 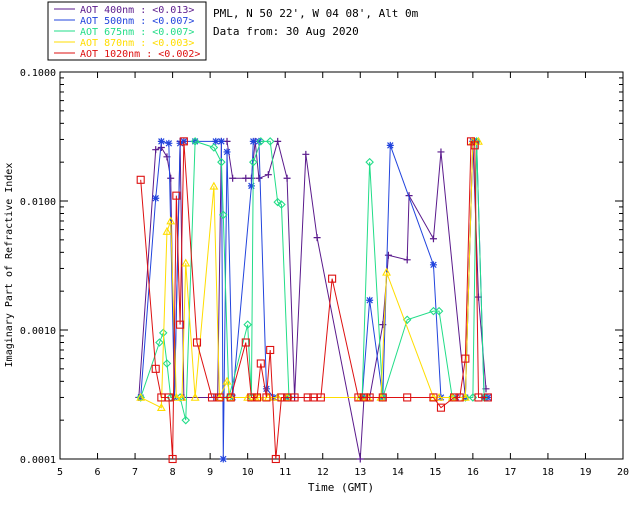 I want to click on legend-entry: AOT 675nm : <0.007>, so click(x=137, y=32).